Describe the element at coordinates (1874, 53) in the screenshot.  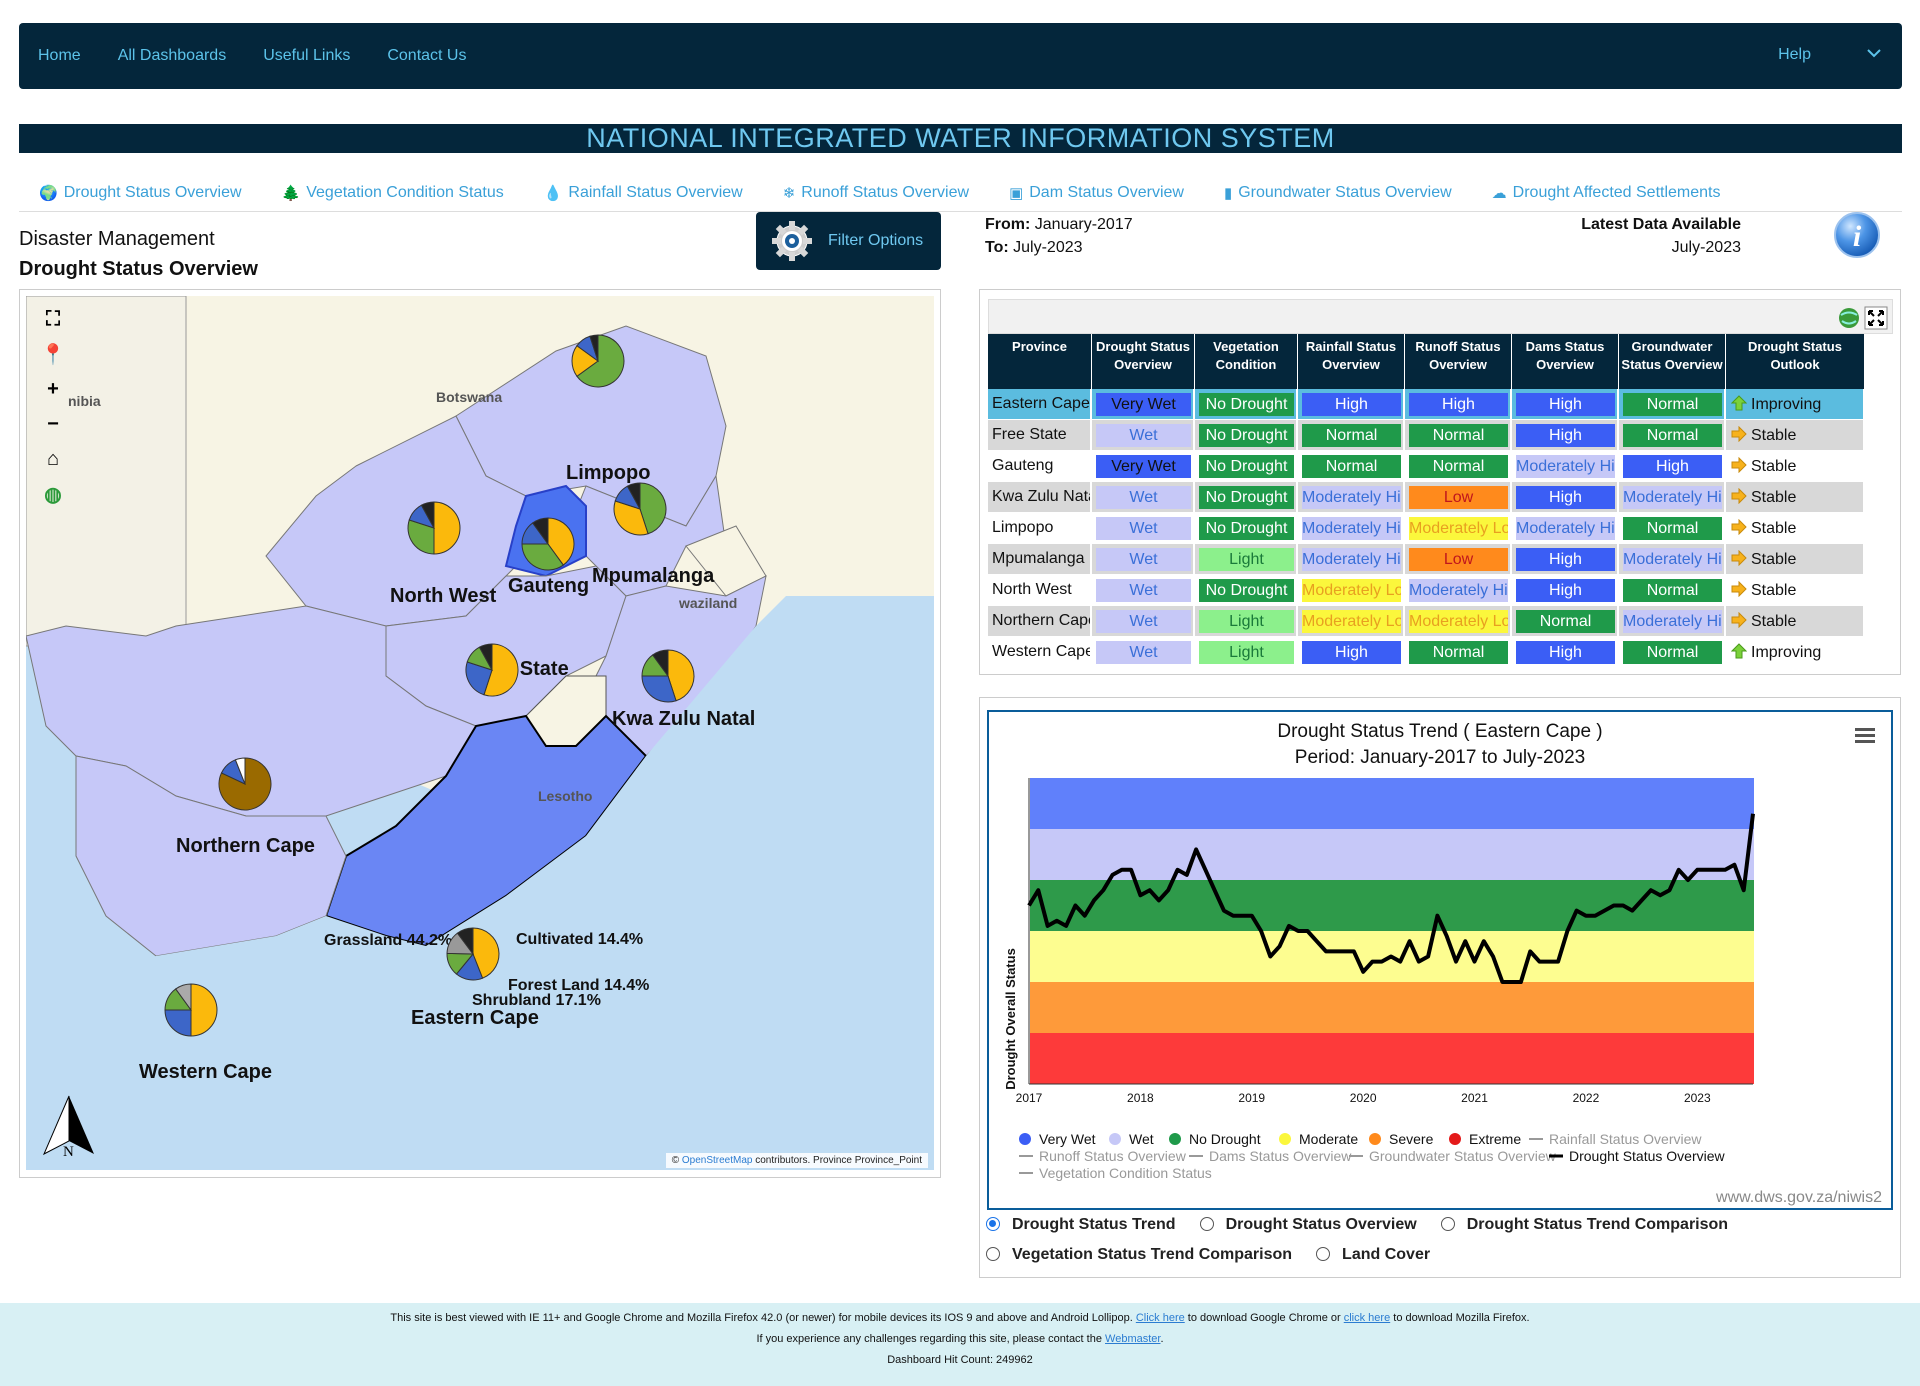
I see `chevron-down-icon` at that location.